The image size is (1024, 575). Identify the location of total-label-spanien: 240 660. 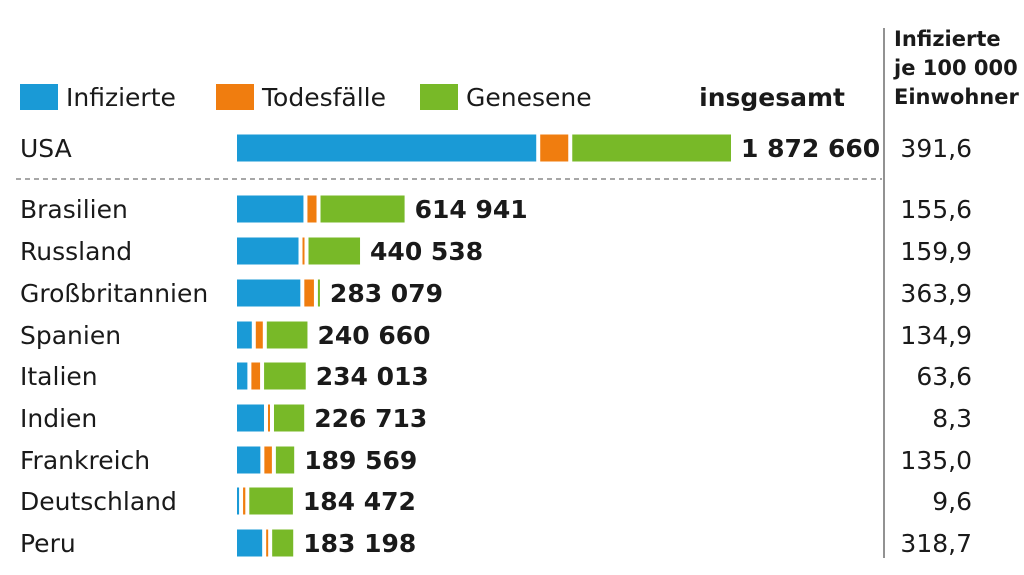
(373, 335).